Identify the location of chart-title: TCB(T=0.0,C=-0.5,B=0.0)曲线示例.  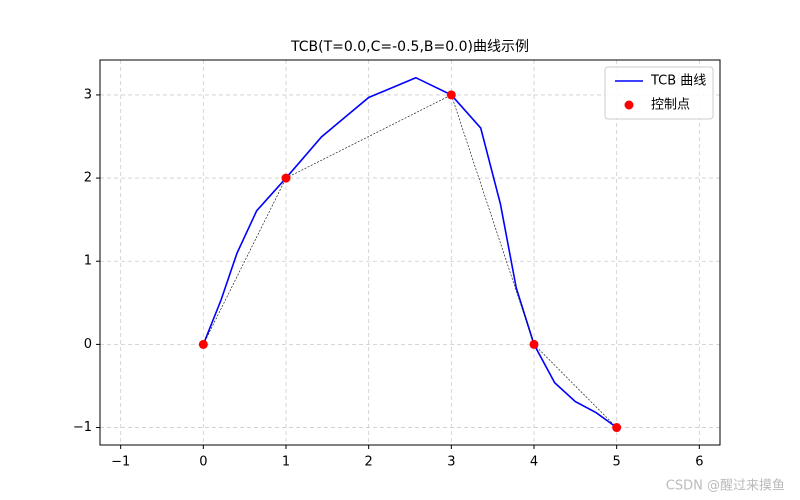
(409, 47).